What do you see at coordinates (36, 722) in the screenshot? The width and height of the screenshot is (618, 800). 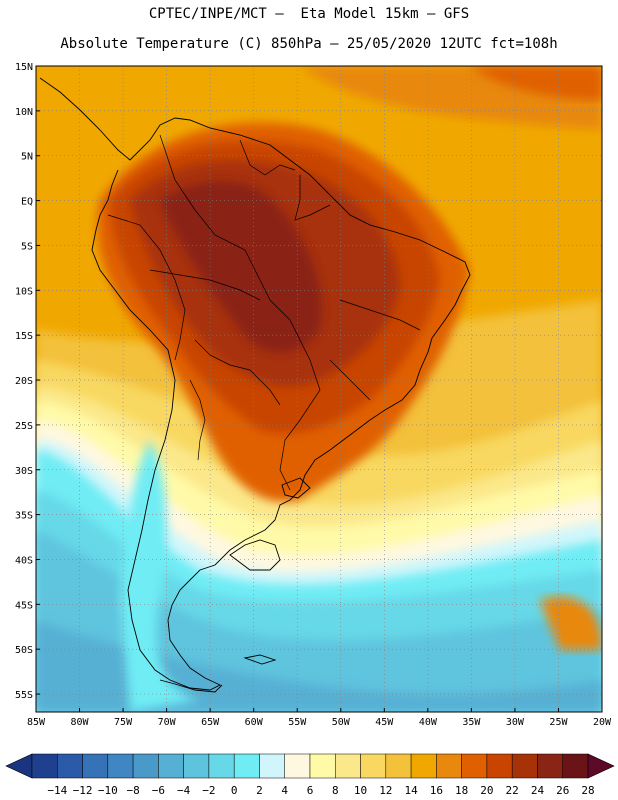 I see `lon-tick-label: 85W` at bounding box center [36, 722].